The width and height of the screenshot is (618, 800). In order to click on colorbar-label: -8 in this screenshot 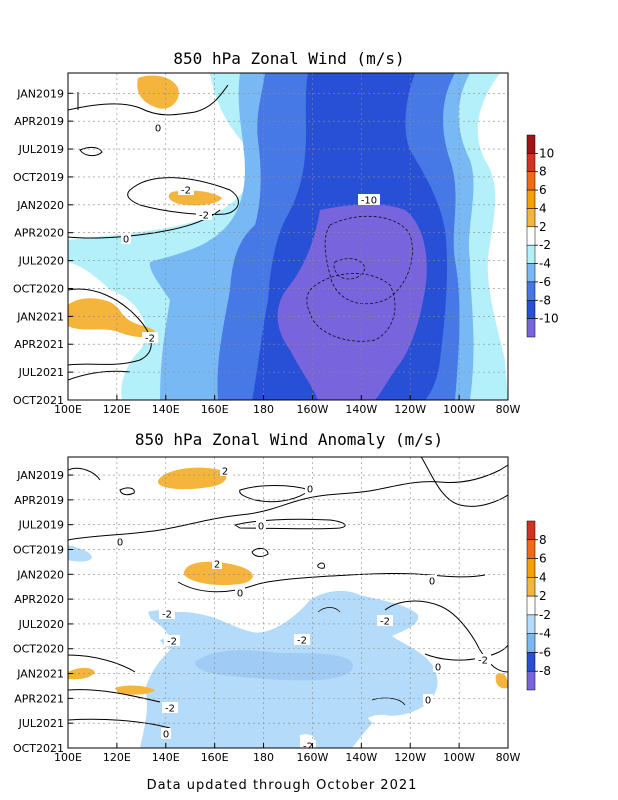, I will do `click(545, 300)`.